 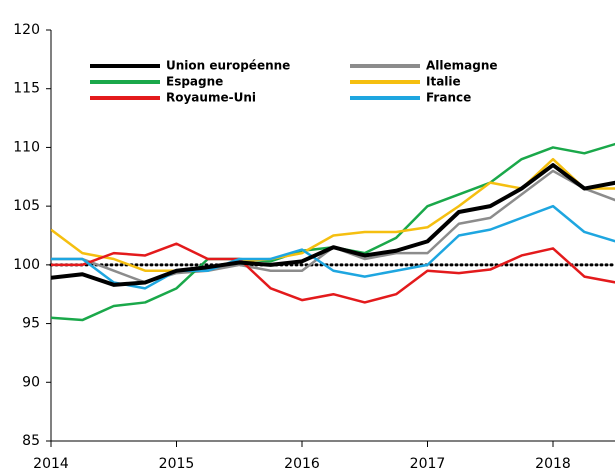 I want to click on legend-label: Royaume-Uni, so click(x=211, y=98).